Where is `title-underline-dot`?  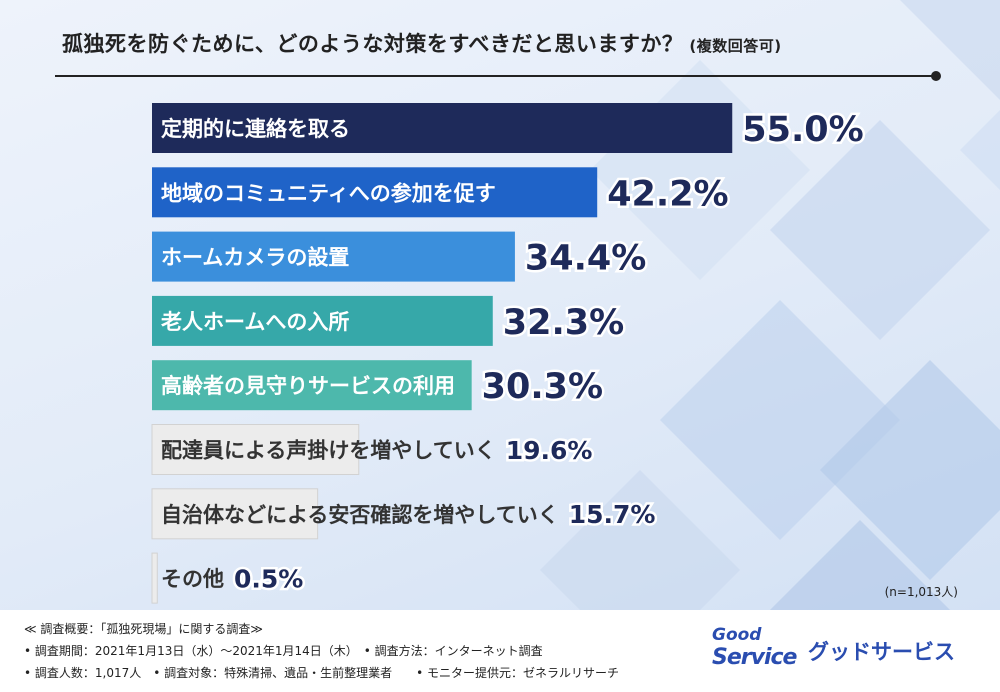 title-underline-dot is located at coordinates (936, 76).